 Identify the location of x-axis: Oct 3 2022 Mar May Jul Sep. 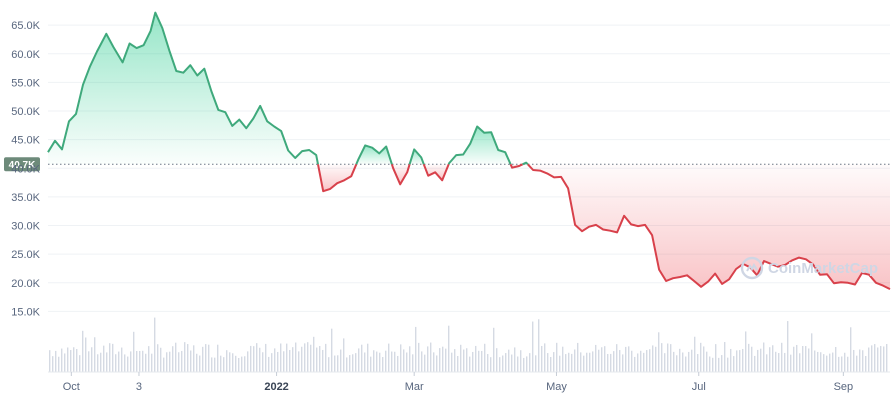
(469, 382).